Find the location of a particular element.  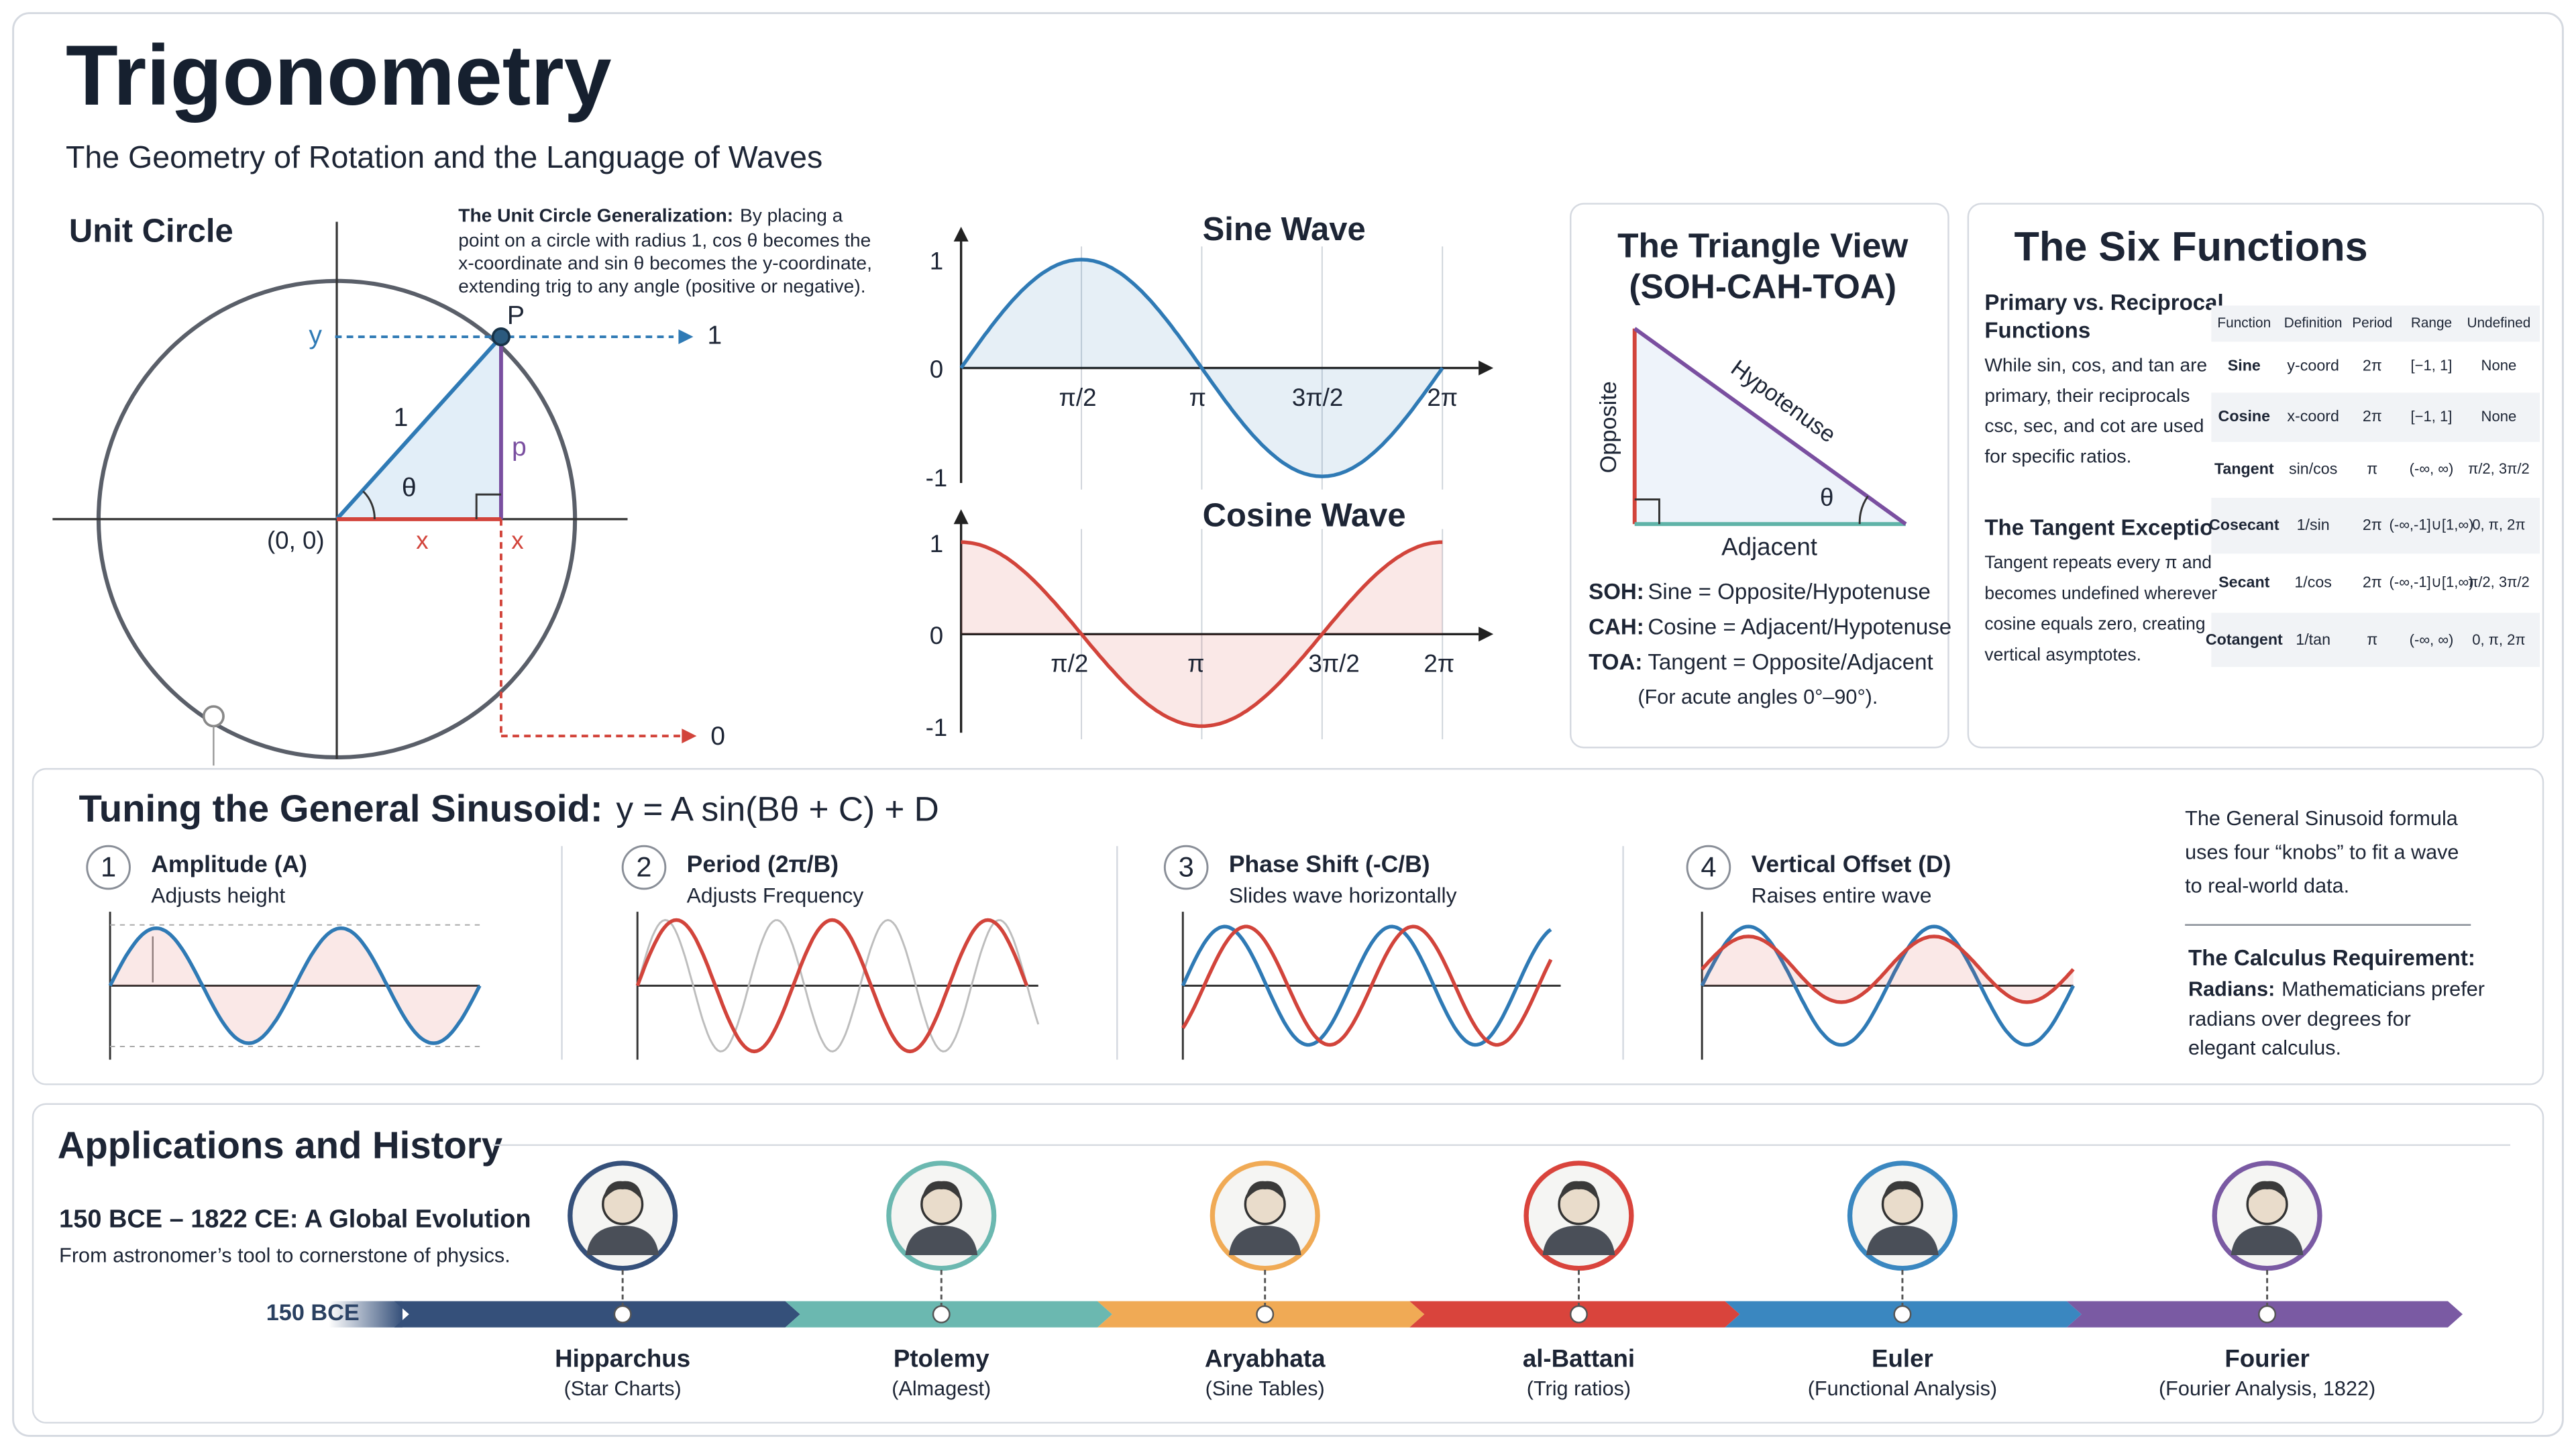

rule-key: SOH: is located at coordinates (1616, 592).